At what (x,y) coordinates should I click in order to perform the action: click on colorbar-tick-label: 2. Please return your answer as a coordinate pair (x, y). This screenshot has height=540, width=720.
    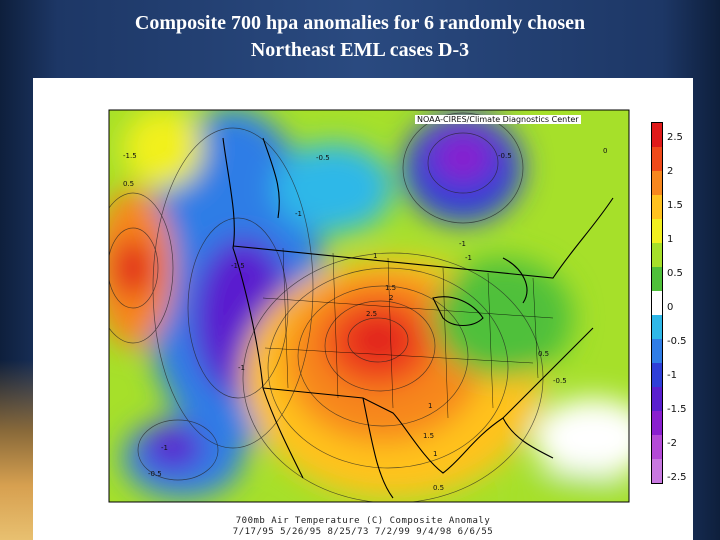
    Looking at the image, I should click on (670, 171).